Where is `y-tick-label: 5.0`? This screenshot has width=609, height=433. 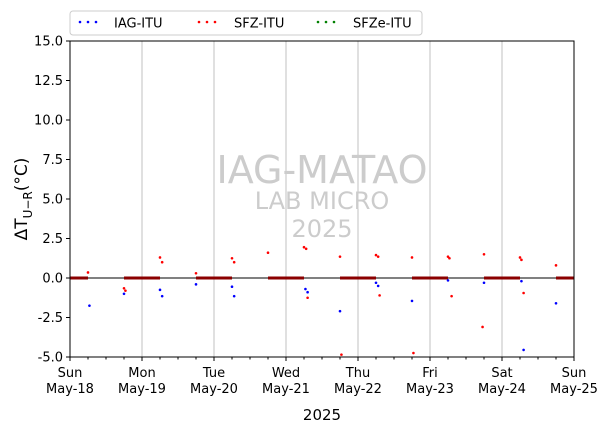 y-tick-label: 5.0 is located at coordinates (52, 200).